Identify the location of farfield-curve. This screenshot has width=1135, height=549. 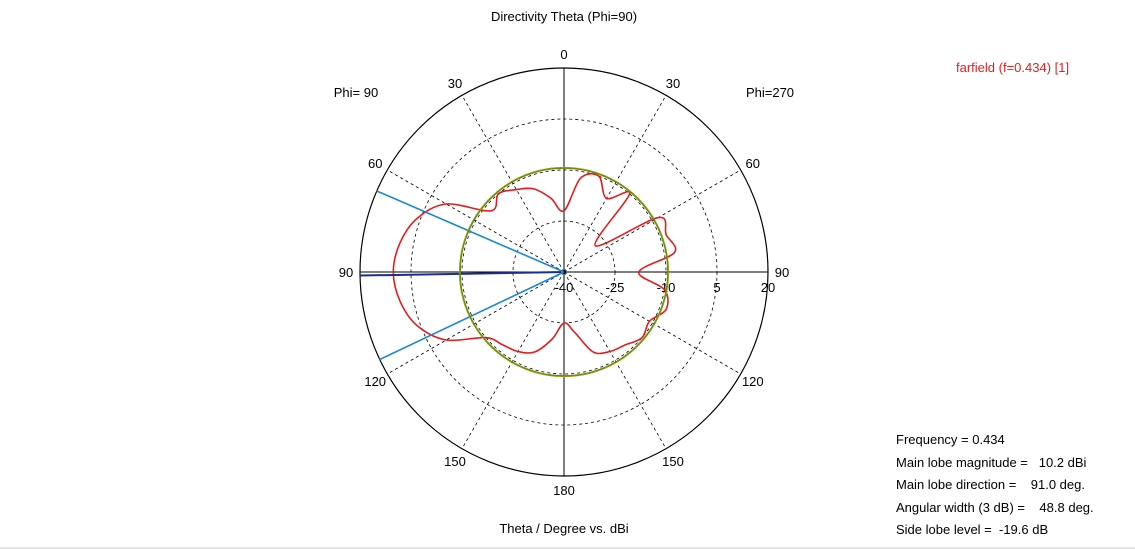
(534, 263).